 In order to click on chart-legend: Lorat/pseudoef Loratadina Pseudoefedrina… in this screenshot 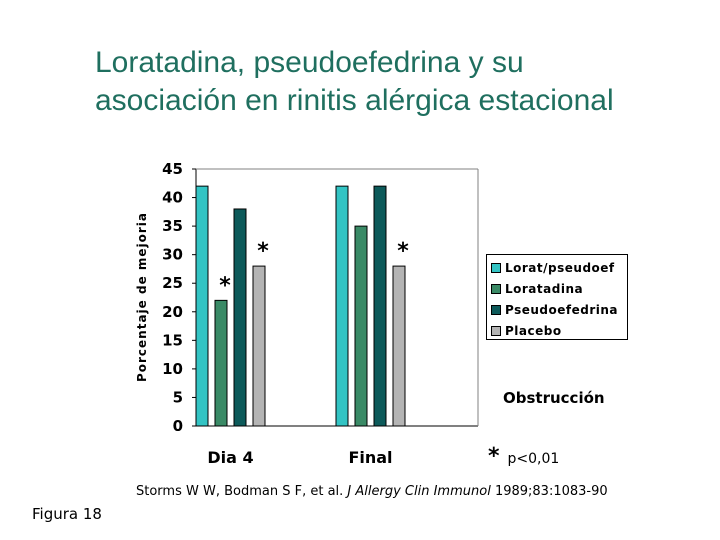, I will do `click(557, 297)`.